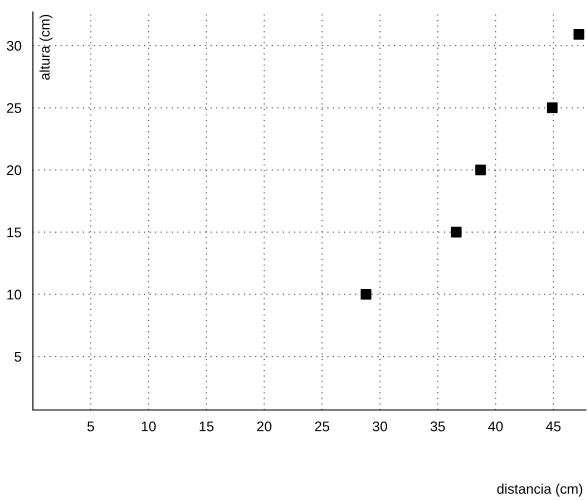 This screenshot has width=587, height=500. What do you see at coordinates (14, 233) in the screenshot?
I see `y-tick-label: 15` at bounding box center [14, 233].